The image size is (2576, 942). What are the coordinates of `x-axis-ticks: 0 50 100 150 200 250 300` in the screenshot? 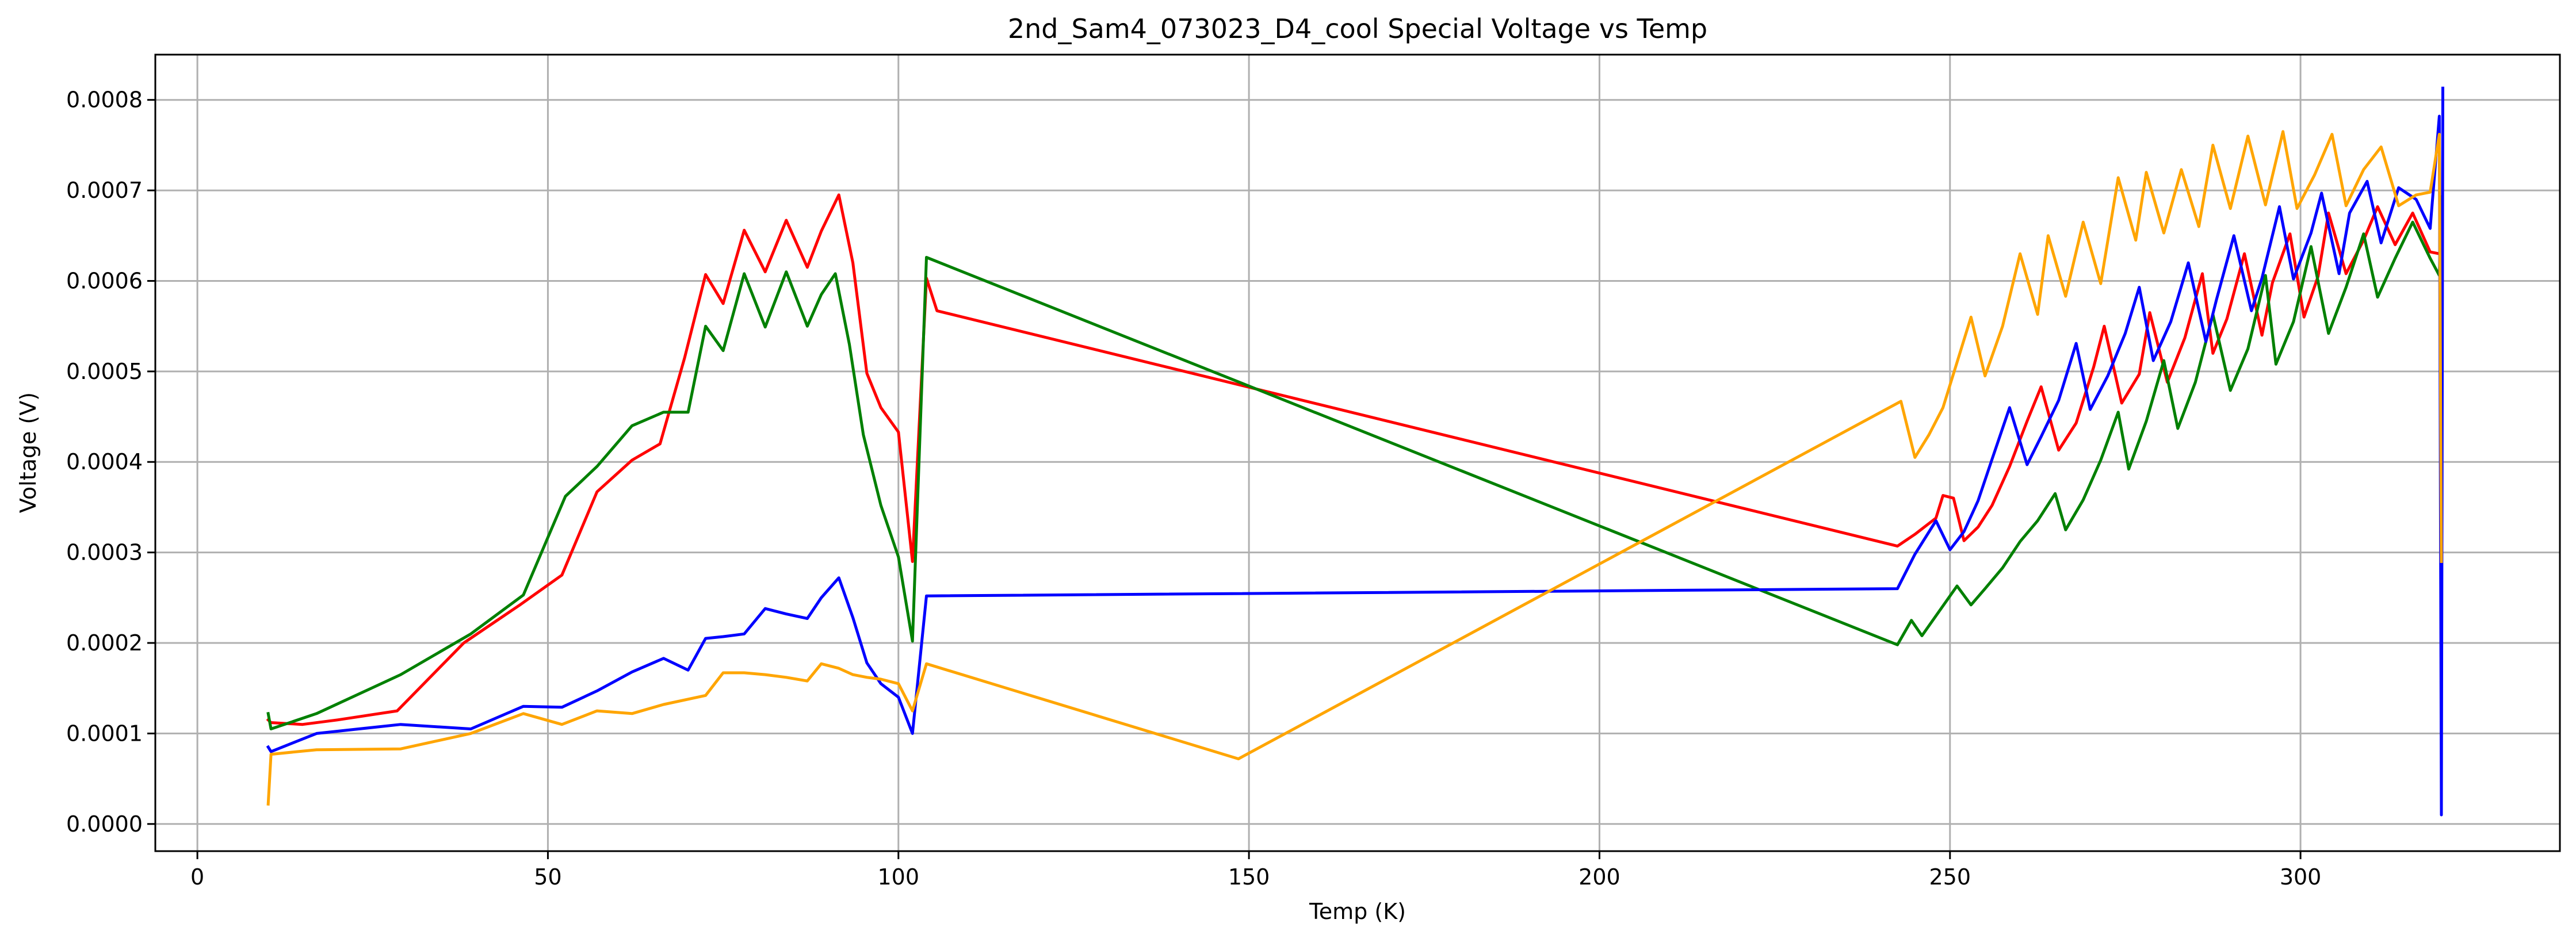 It's located at (1255, 870).